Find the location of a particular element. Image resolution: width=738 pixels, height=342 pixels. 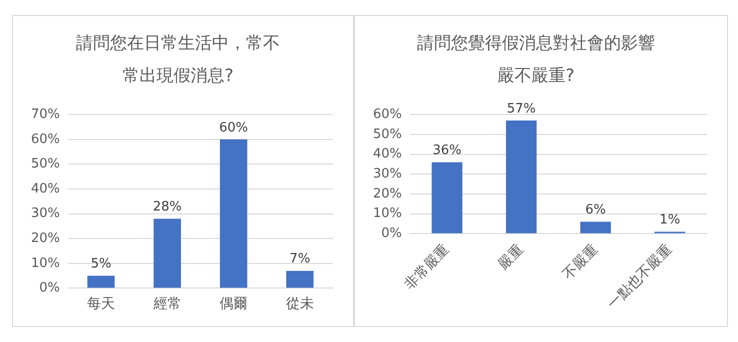

x-tick-label: 不嚴重 is located at coordinates (580, 262).